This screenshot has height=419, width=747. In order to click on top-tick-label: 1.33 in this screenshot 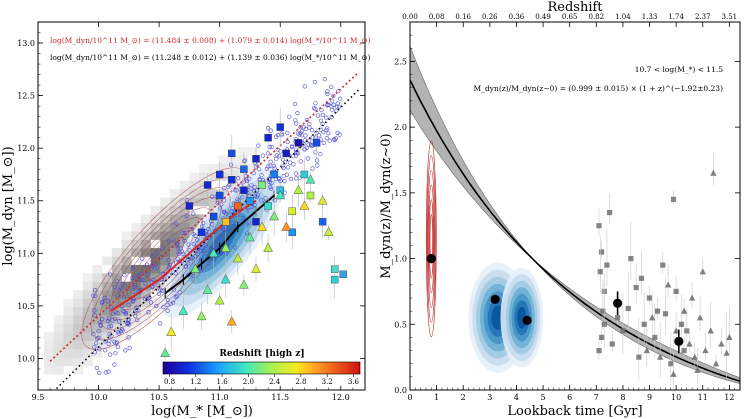, I will do `click(650, 17)`.